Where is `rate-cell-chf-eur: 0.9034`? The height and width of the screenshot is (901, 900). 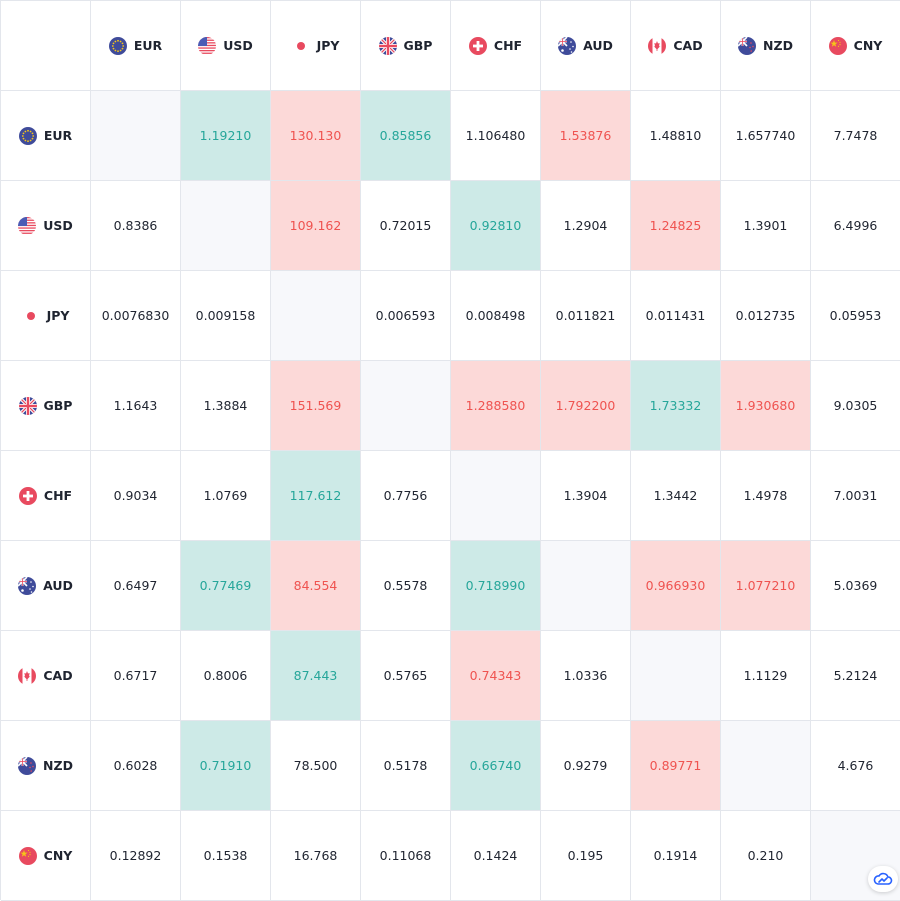 rate-cell-chf-eur: 0.9034 is located at coordinates (136, 496).